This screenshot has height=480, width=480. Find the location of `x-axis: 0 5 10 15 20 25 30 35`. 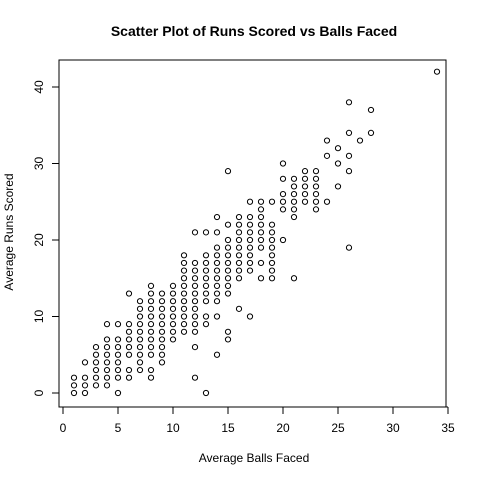

x-axis: 0 5 10 15 20 25 30 35 is located at coordinates (257, 420).